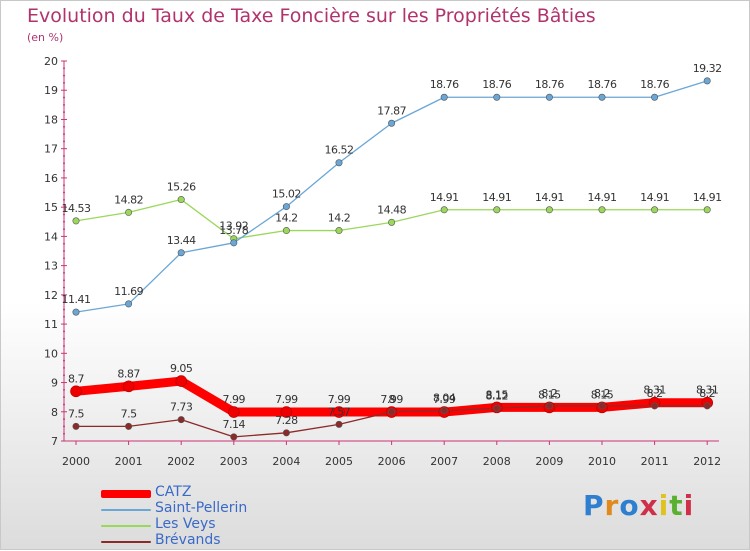 The width and height of the screenshot is (750, 551). Describe the element at coordinates (51, 178) in the screenshot. I see `y-tick-label: 16` at that location.